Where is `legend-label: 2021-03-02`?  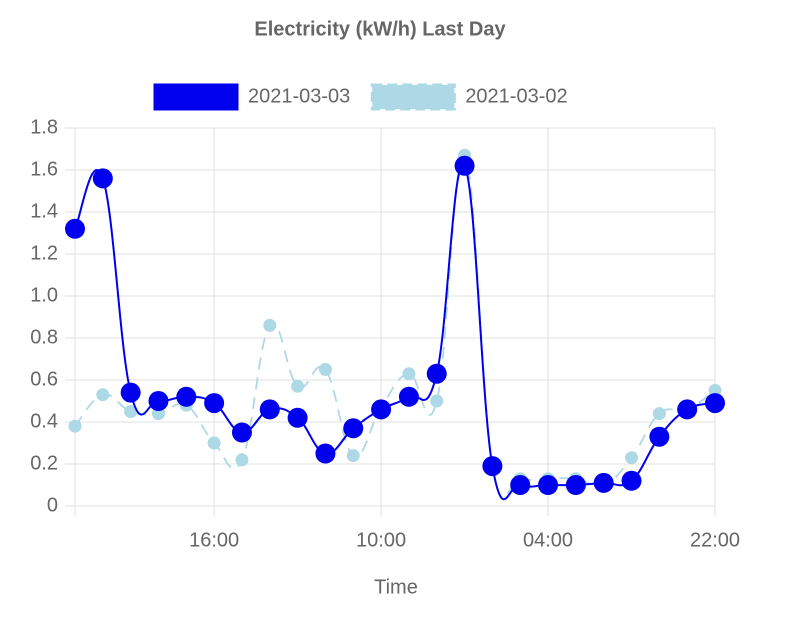
legend-label: 2021-03-02 is located at coordinates (516, 96).